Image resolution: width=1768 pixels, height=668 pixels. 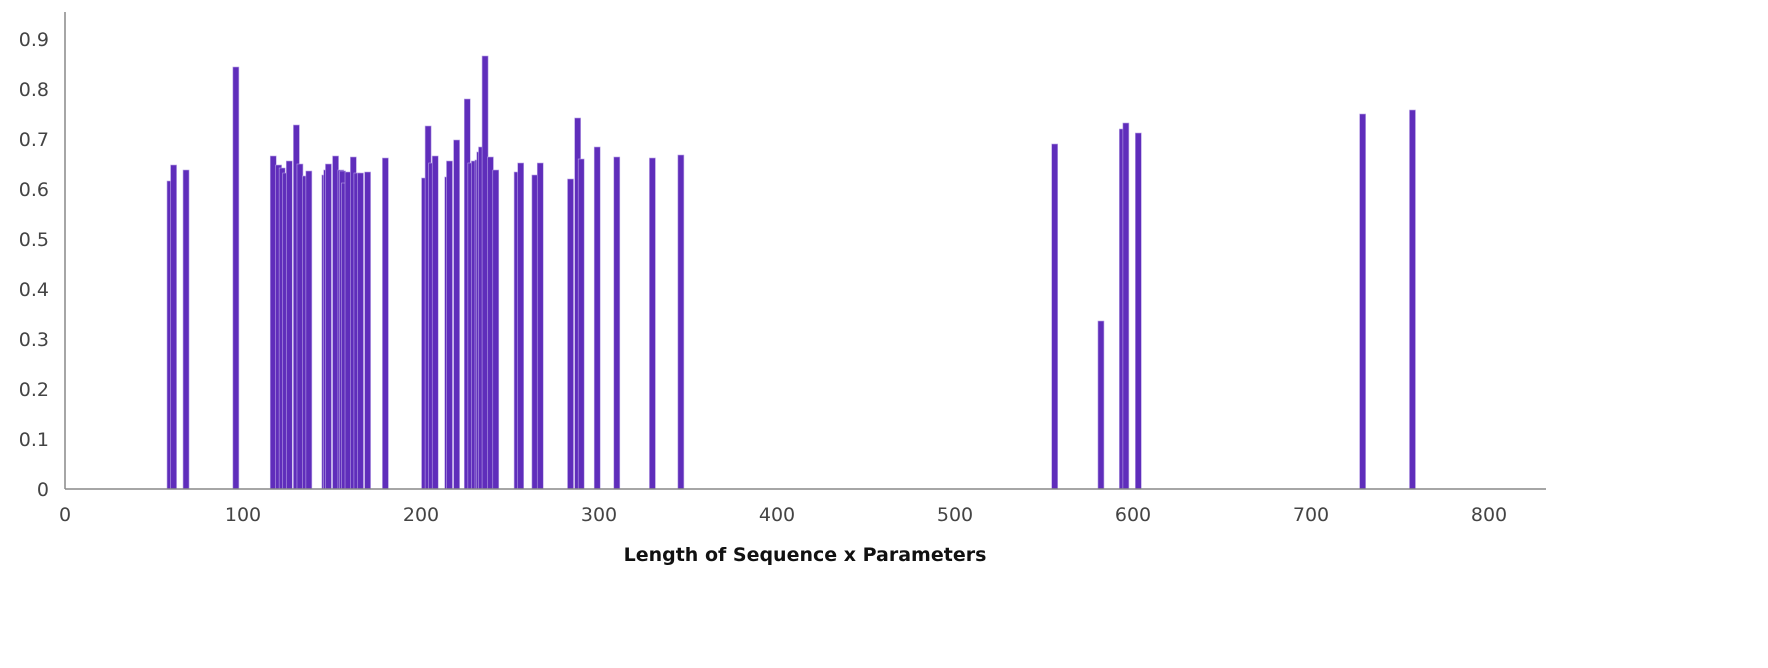 I want to click on y-tick-label: 0.8, so click(x=34, y=90).